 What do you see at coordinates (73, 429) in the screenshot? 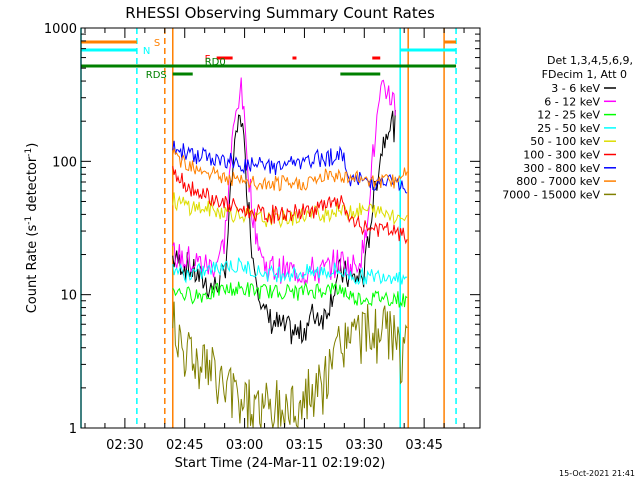
I see `y-tick-label-0: 1` at bounding box center [73, 429].